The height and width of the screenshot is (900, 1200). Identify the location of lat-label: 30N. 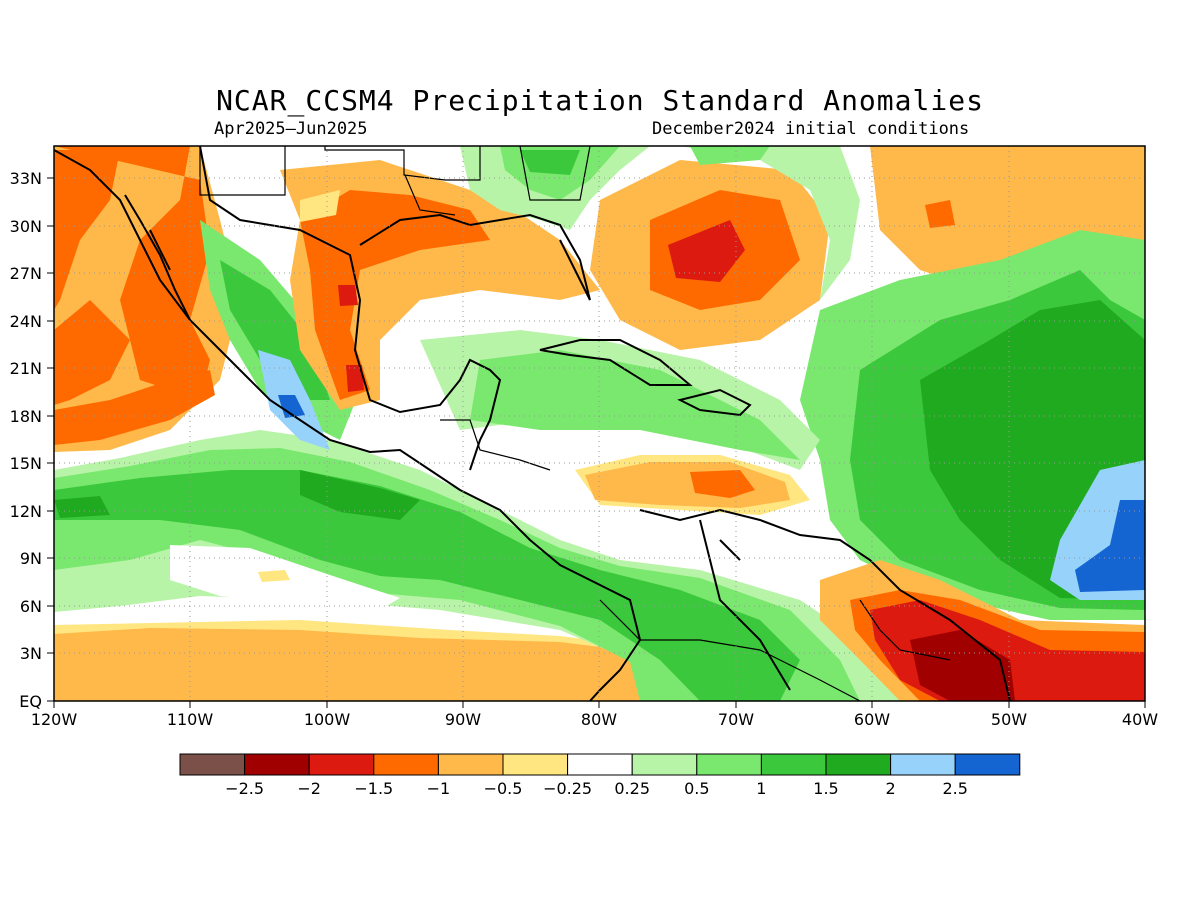
(26, 226).